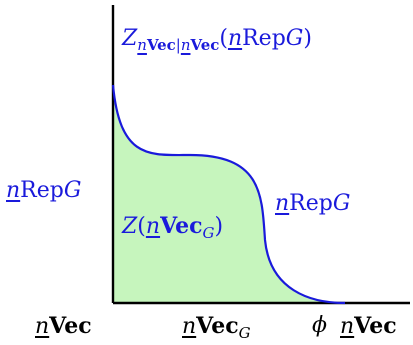  What do you see at coordinates (313, 203) in the screenshot?
I see `right-label: nRepG` at bounding box center [313, 203].